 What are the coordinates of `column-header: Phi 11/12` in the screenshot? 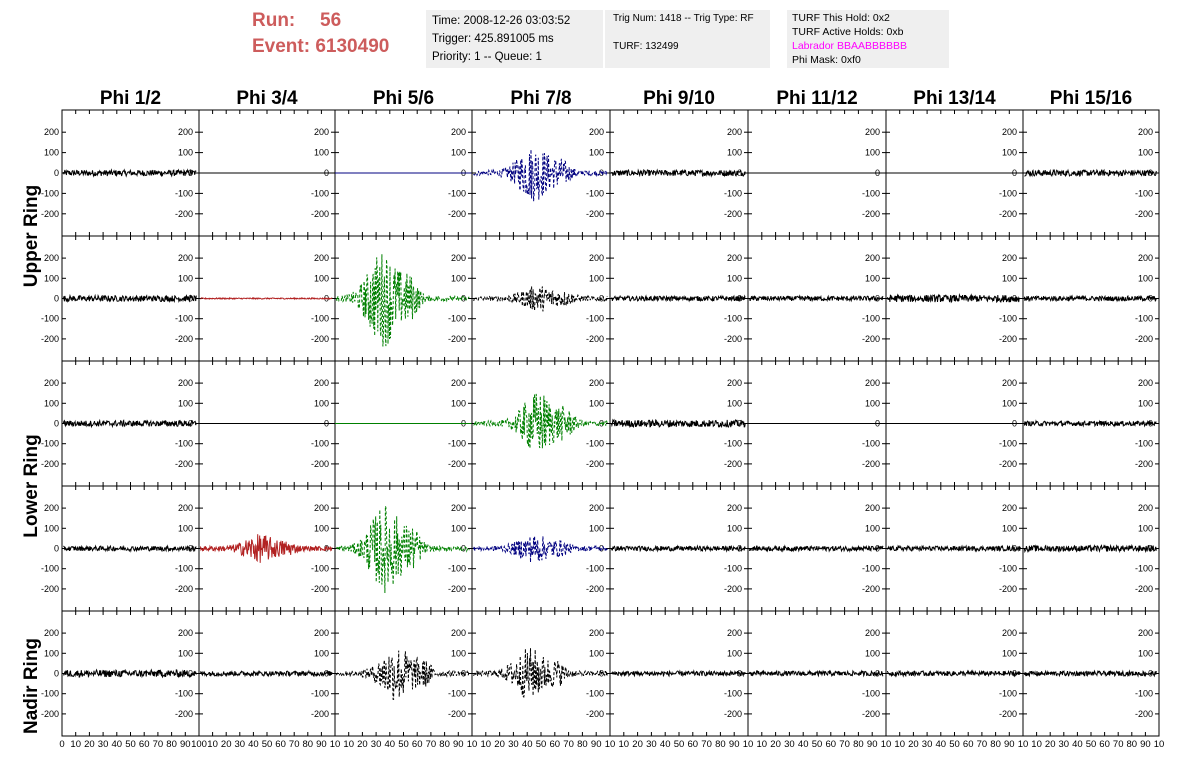 It's located at (816, 98).